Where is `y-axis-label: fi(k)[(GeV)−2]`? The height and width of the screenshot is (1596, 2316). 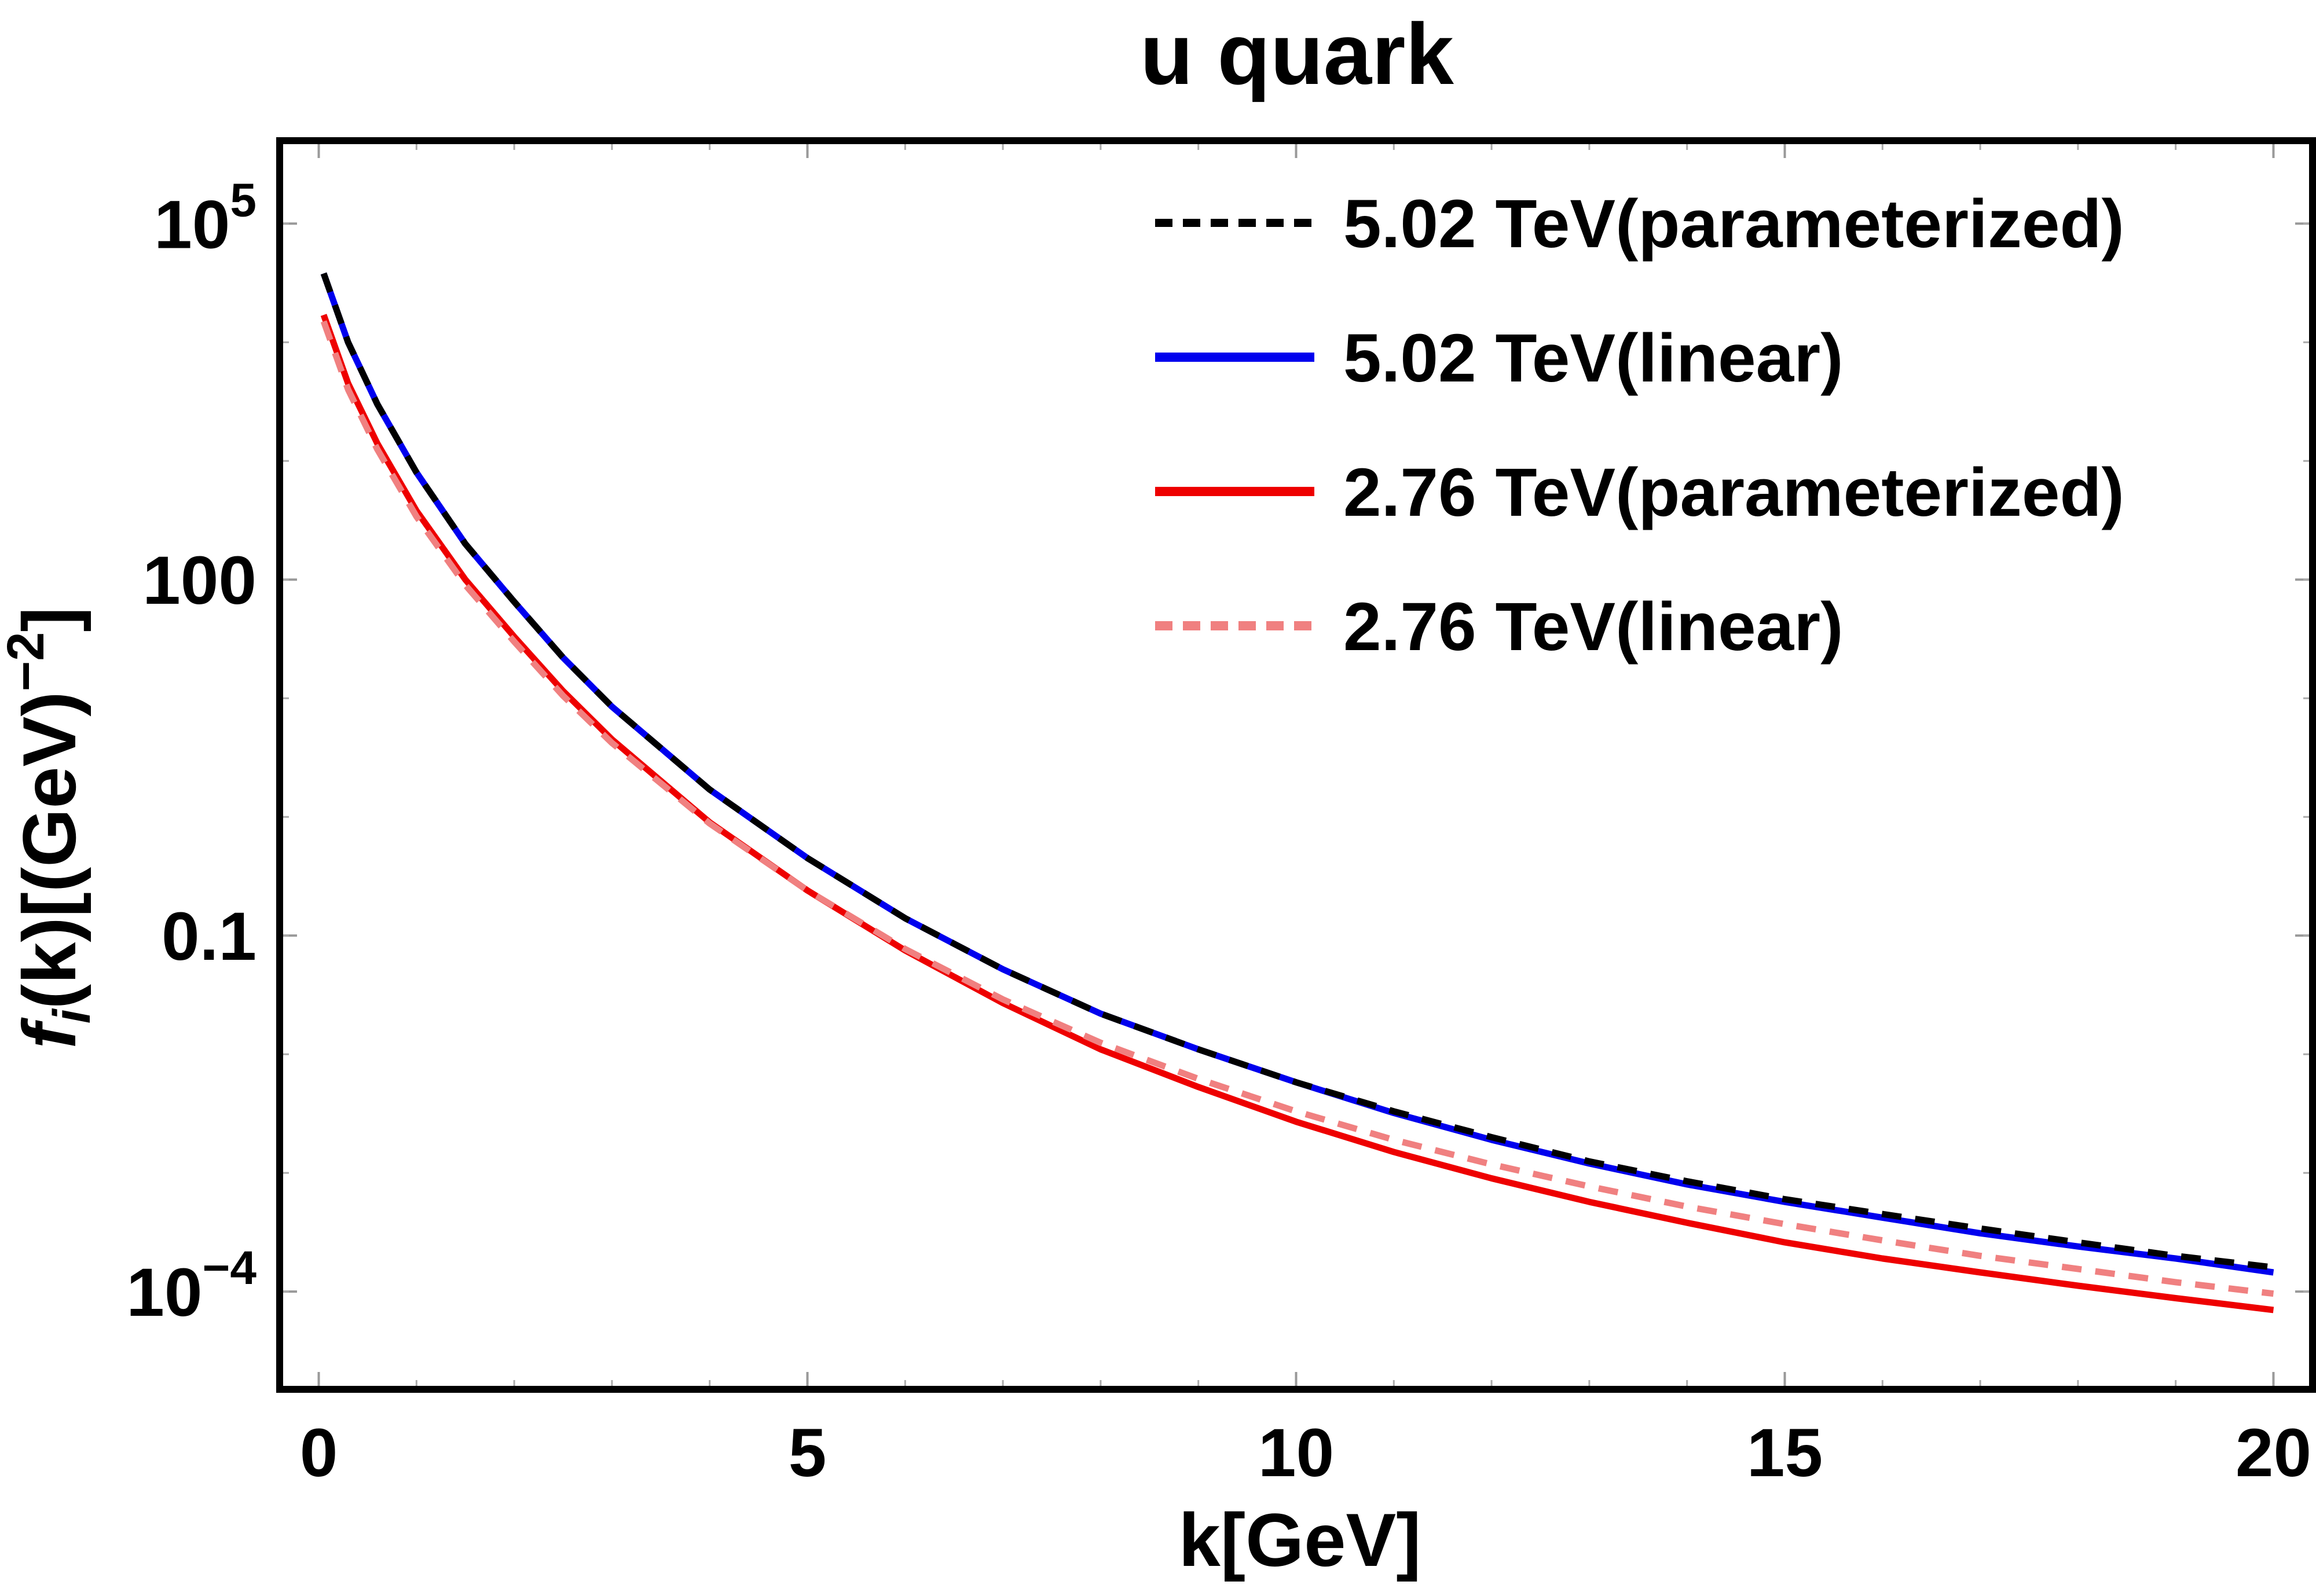 y-axis-label: fi(k)[(GeV)−2] is located at coordinates (50, 827).